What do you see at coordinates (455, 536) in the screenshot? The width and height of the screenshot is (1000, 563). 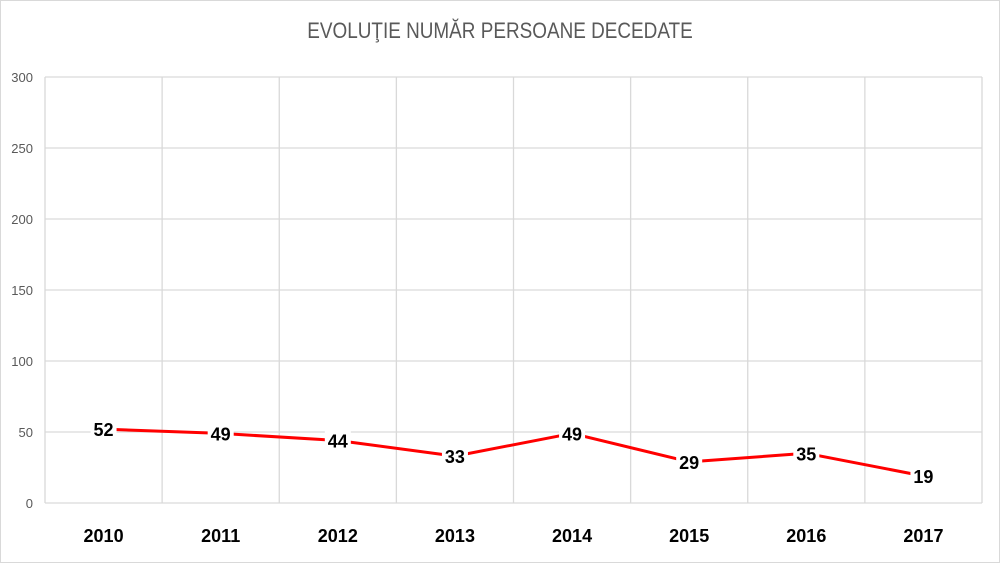 I see `x-tick-label: 2013` at bounding box center [455, 536].